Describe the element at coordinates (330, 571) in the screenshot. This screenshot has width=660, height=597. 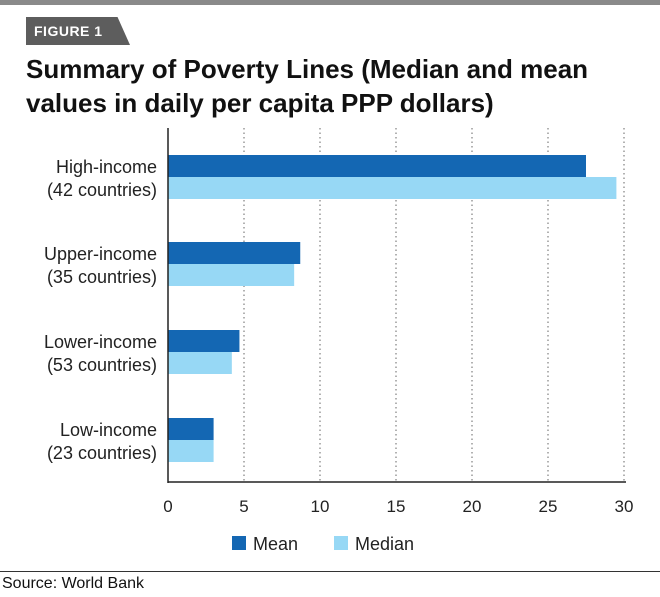
I see `bottom-rule` at that location.